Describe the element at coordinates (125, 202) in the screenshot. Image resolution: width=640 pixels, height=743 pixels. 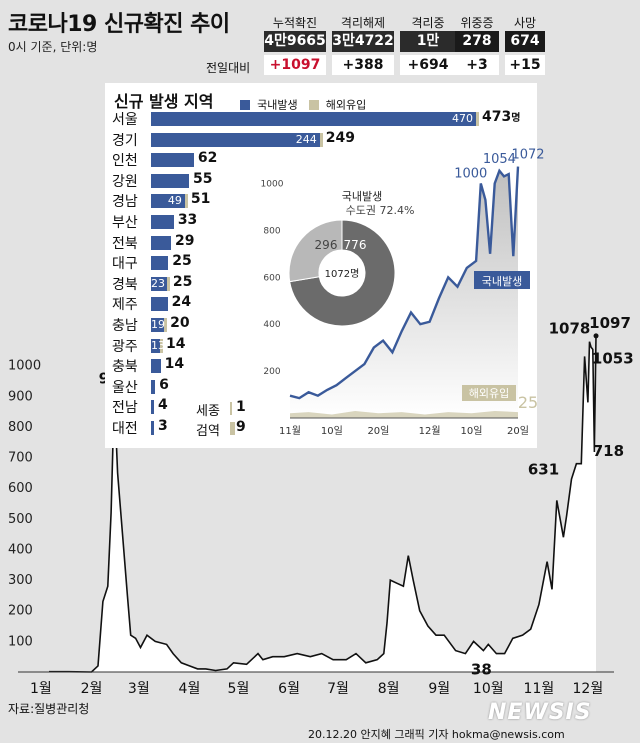
I see `region-label: 경남` at that location.